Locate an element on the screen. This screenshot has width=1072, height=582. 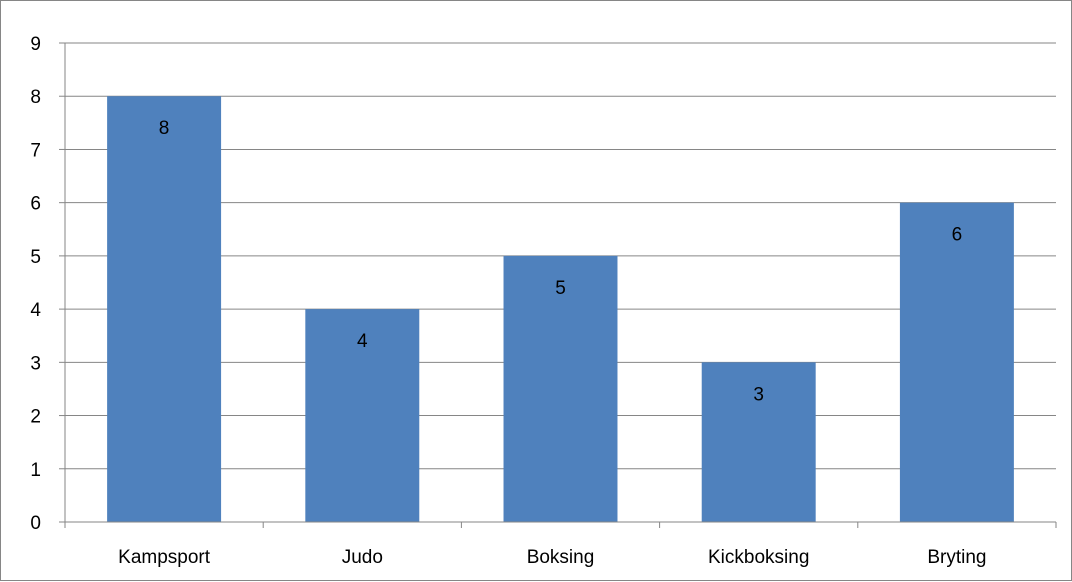
data-label: 8 is located at coordinates (164, 128).